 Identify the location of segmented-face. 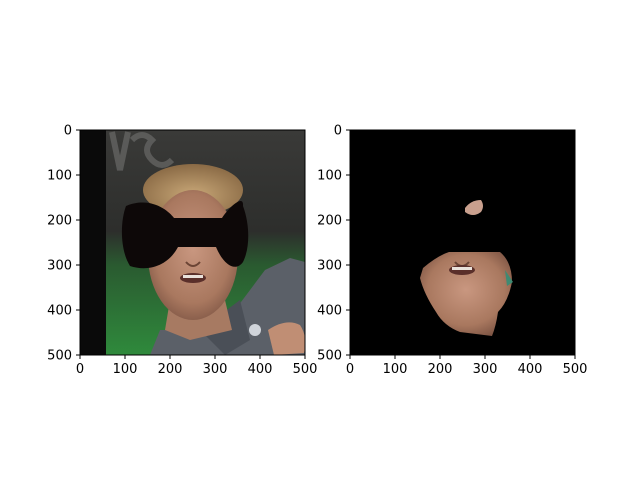
(466, 294).